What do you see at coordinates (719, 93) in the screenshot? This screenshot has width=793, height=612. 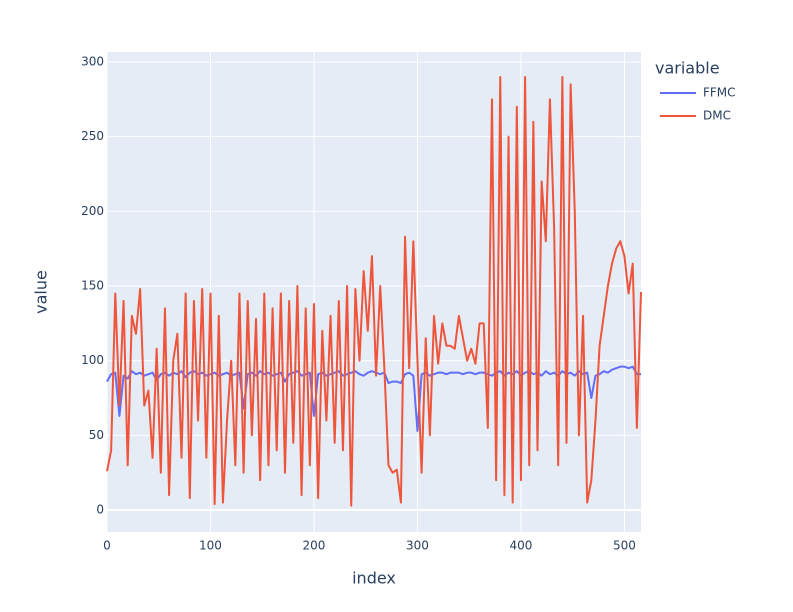 I see `legend-label: FFMC` at bounding box center [719, 93].